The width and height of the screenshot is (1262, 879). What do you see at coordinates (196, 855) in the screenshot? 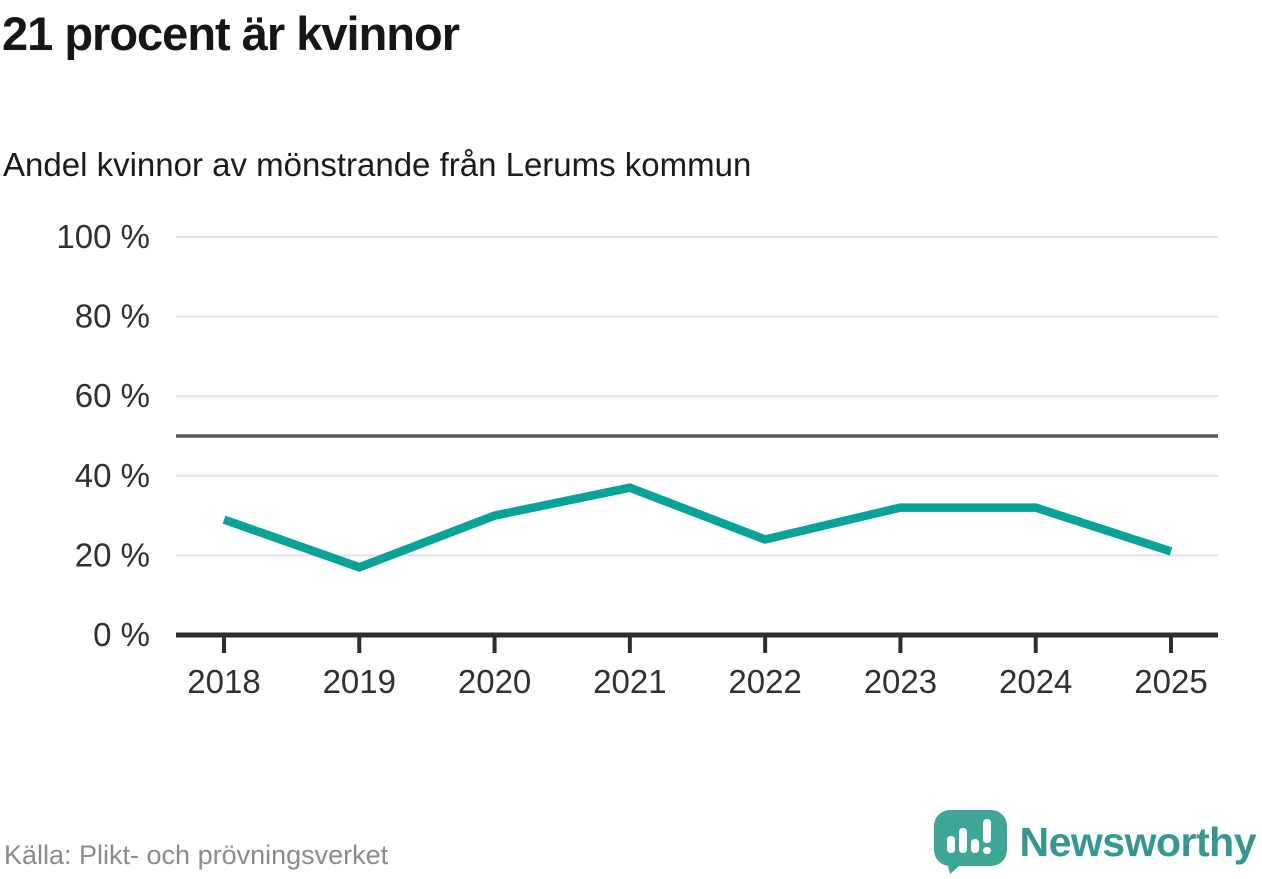
I see `source-text: Källa: Plikt- och prövningsverket` at bounding box center [196, 855].